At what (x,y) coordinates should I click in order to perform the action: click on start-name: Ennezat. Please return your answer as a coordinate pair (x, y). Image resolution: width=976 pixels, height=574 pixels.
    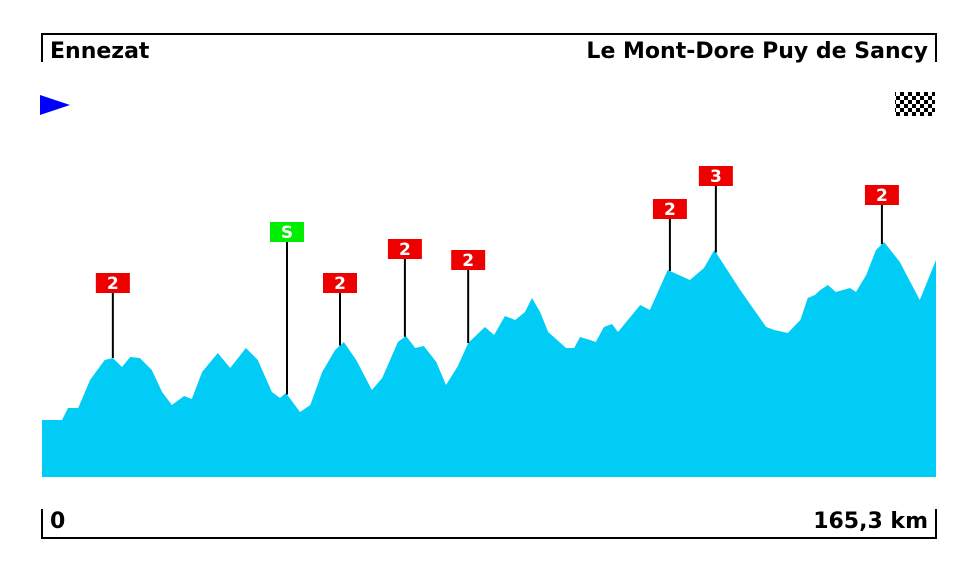
    Looking at the image, I should click on (100, 51).